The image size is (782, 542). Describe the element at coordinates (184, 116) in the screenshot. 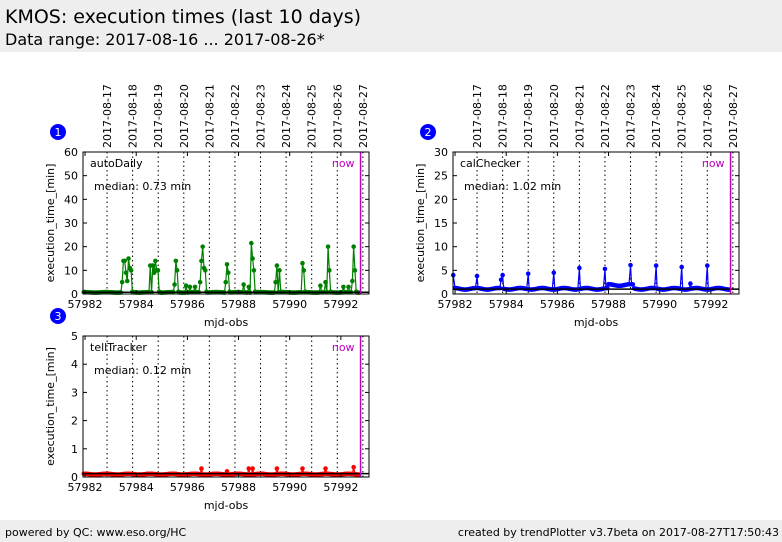

I see `date-tick-label: 2017-08-20` at that location.